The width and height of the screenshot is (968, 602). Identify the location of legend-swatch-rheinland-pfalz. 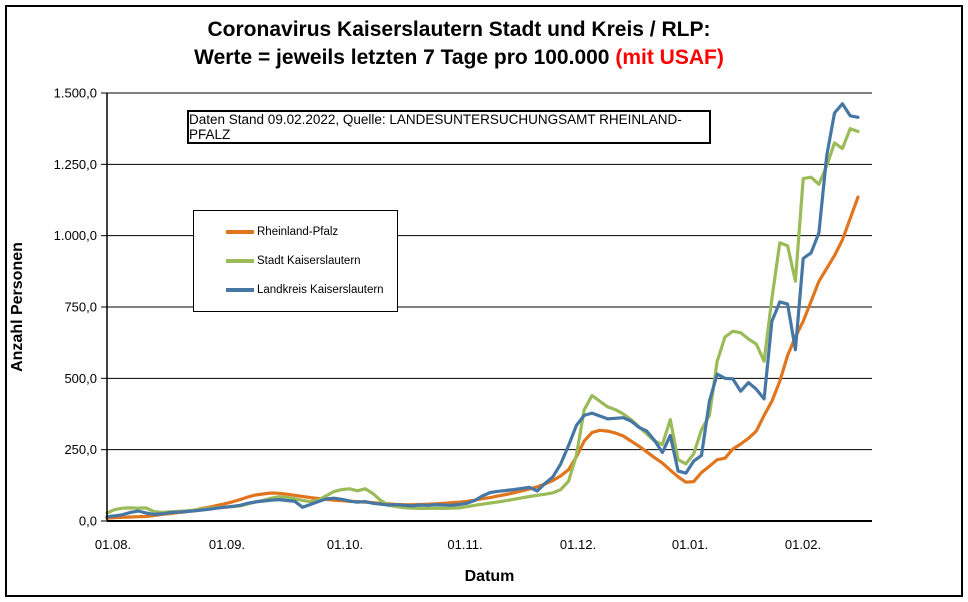
(240, 231).